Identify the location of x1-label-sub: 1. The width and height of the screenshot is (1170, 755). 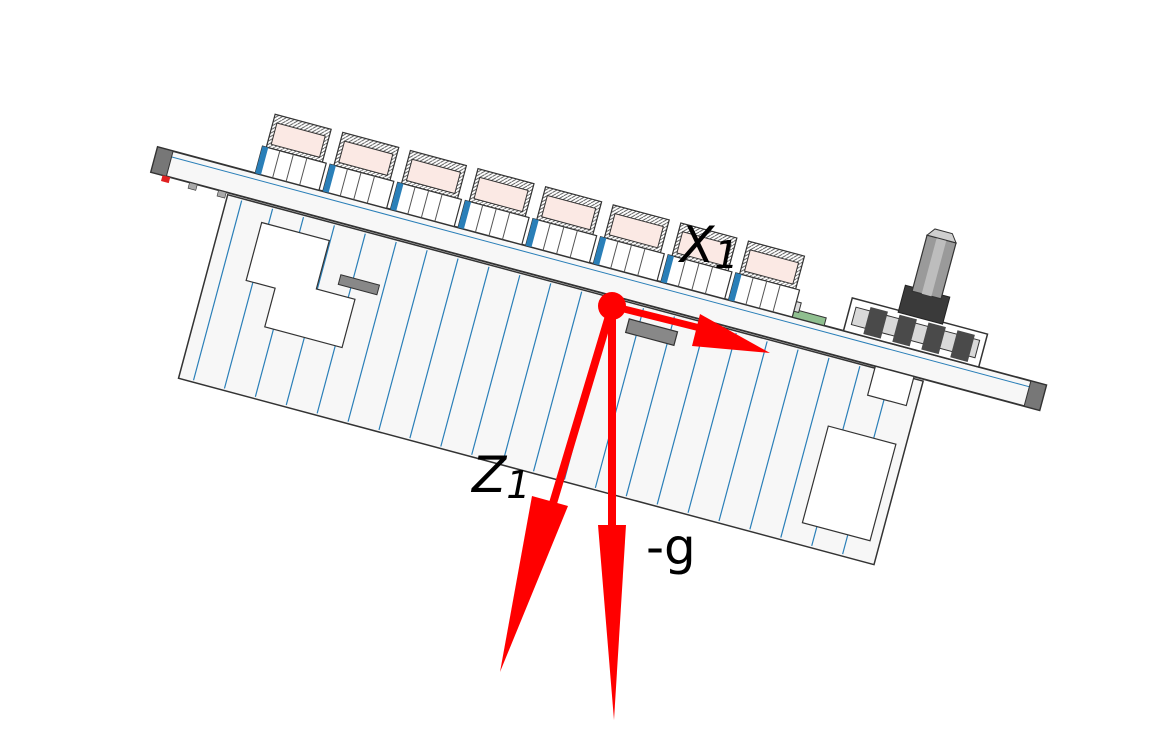
(726, 255).